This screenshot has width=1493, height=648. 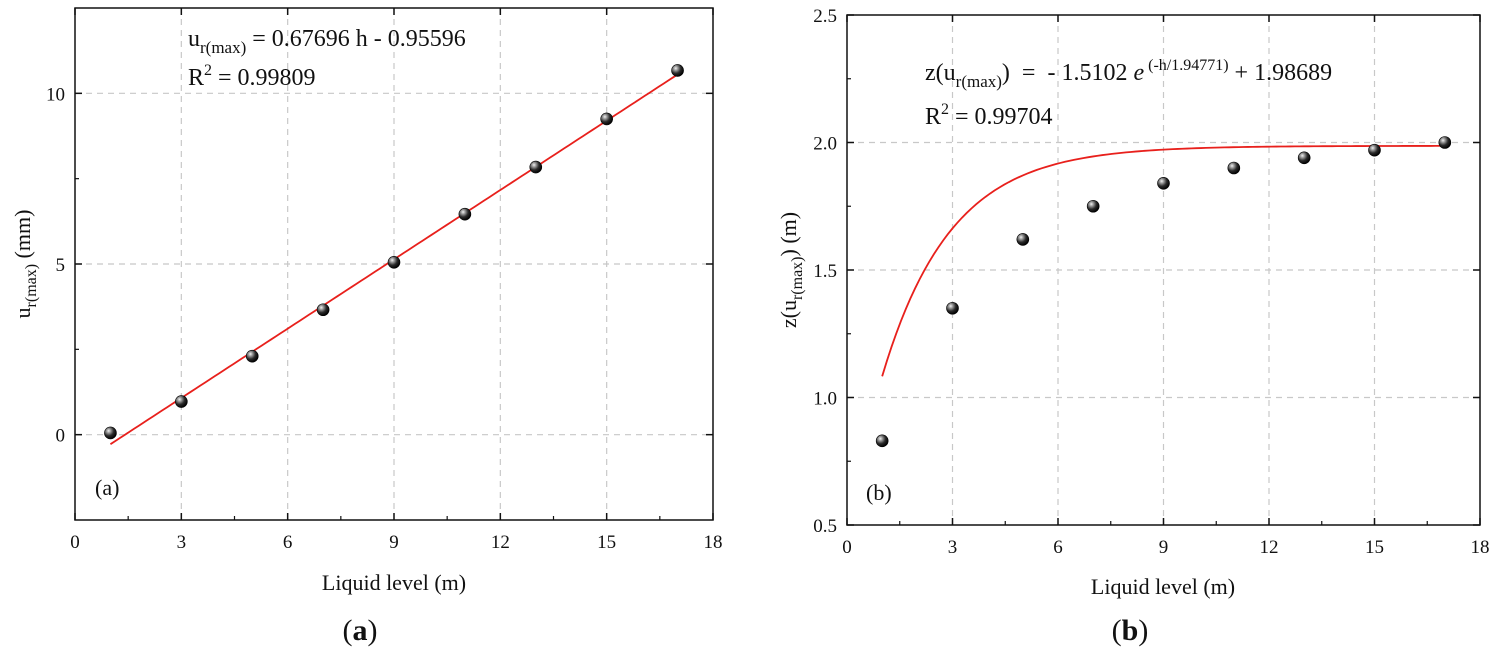 What do you see at coordinates (791, 270) in the screenshot?
I see `panel-b-ylabel: z(ur(max)) (m)` at bounding box center [791, 270].